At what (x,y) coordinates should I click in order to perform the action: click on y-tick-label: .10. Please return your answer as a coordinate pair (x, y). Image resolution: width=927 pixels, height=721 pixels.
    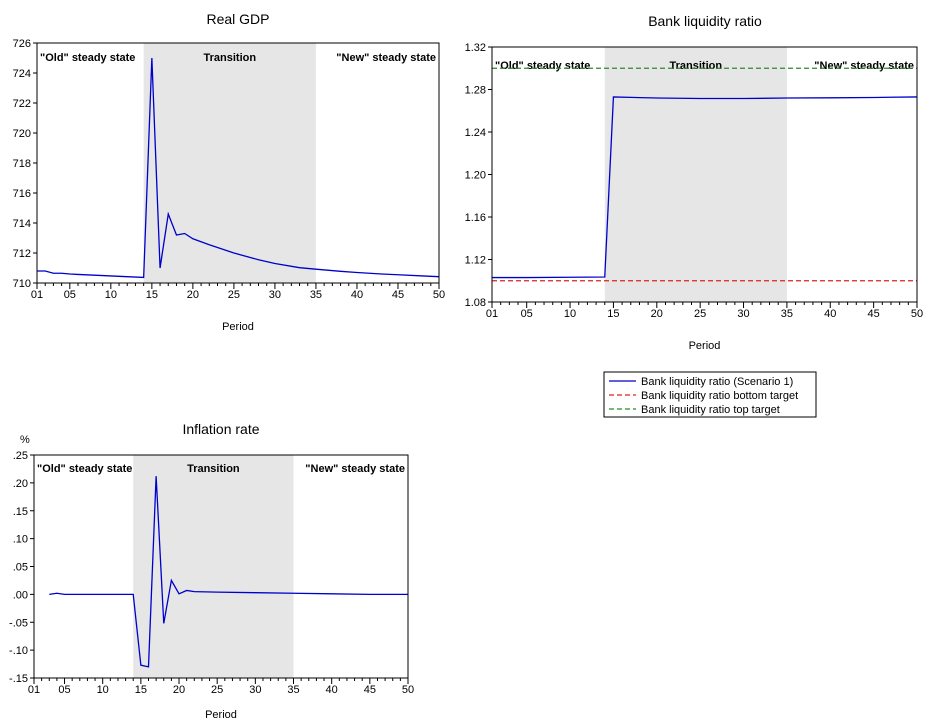
    Looking at the image, I should click on (20, 540).